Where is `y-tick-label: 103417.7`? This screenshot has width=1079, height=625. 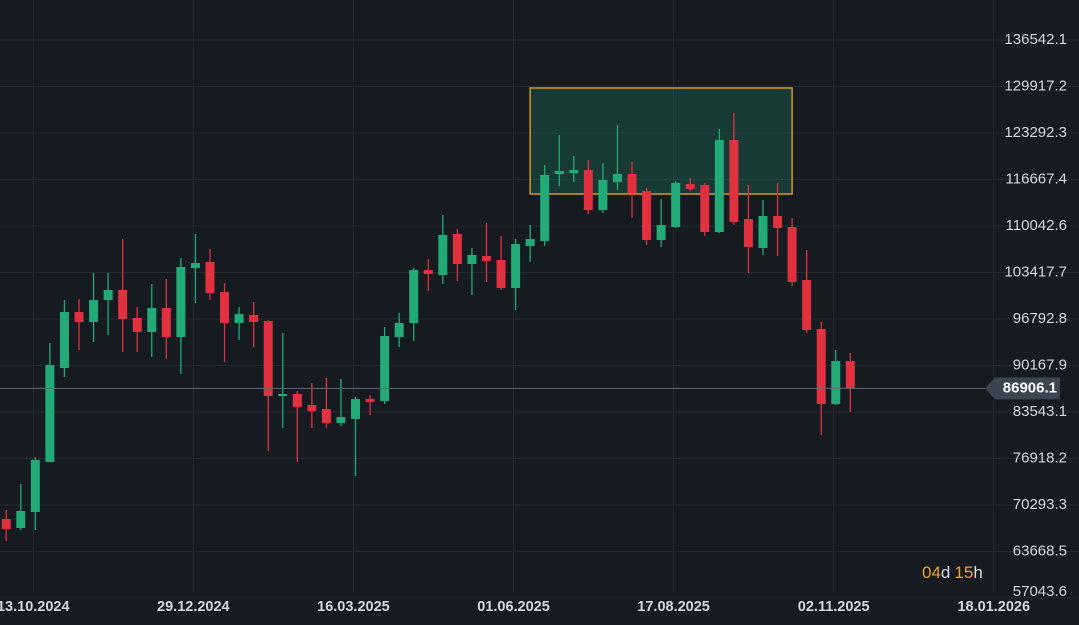
y-tick-label: 103417.7 is located at coordinates (1035, 271).